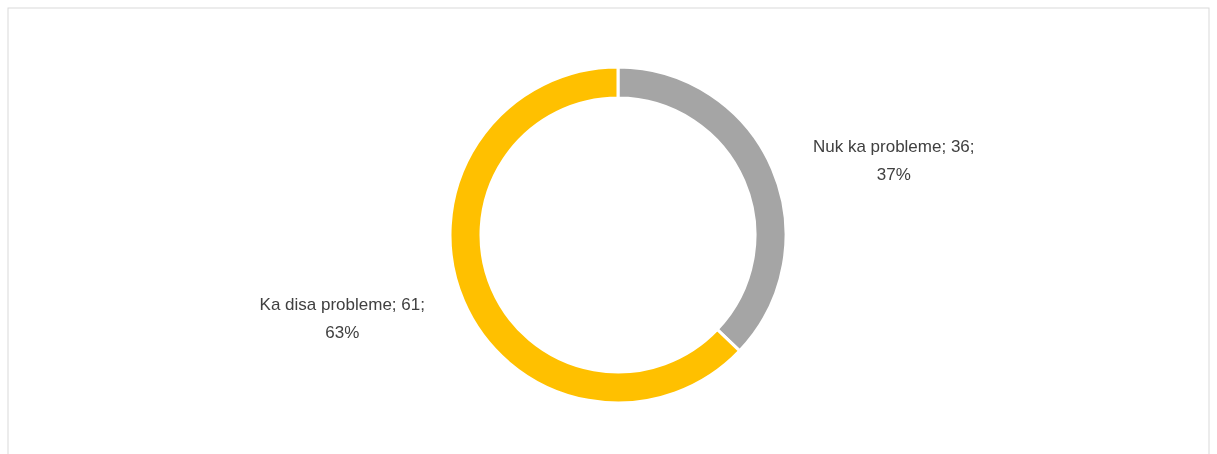 This screenshot has width=1217, height=454. I want to click on slice-label: Ka disa probleme; 61; 63%, so click(342, 318).